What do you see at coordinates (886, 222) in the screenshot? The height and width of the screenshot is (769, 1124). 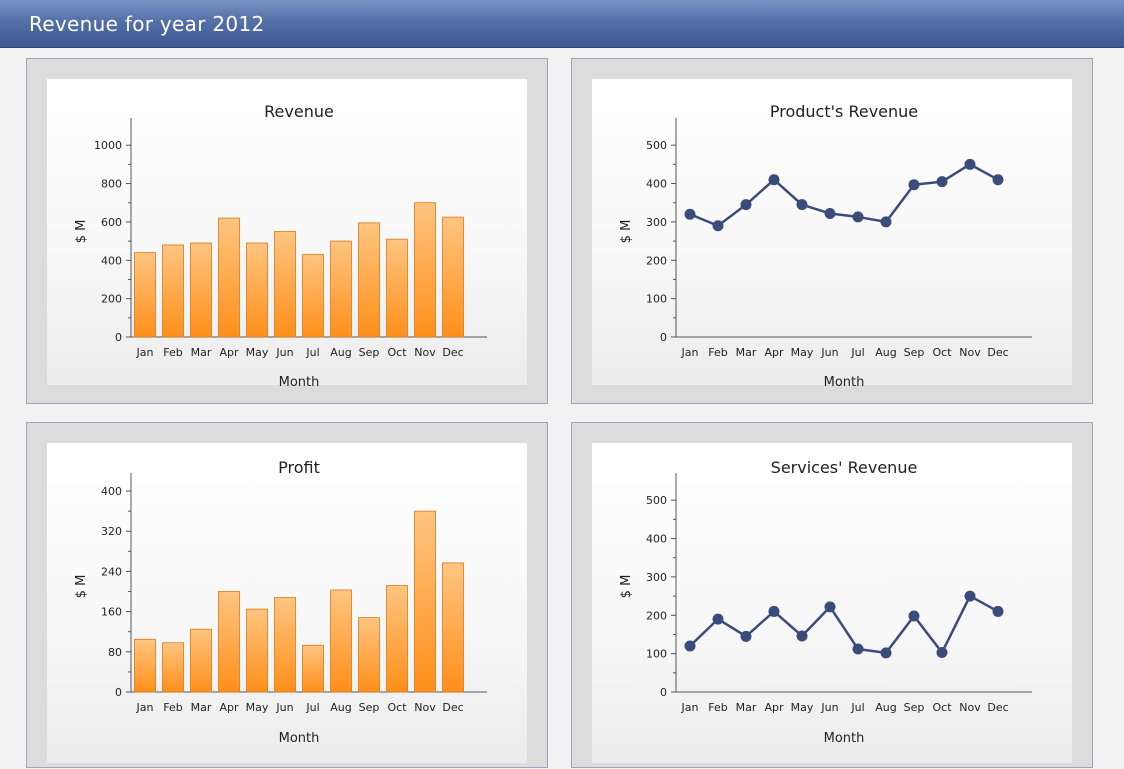 I see `product-point-aug` at bounding box center [886, 222].